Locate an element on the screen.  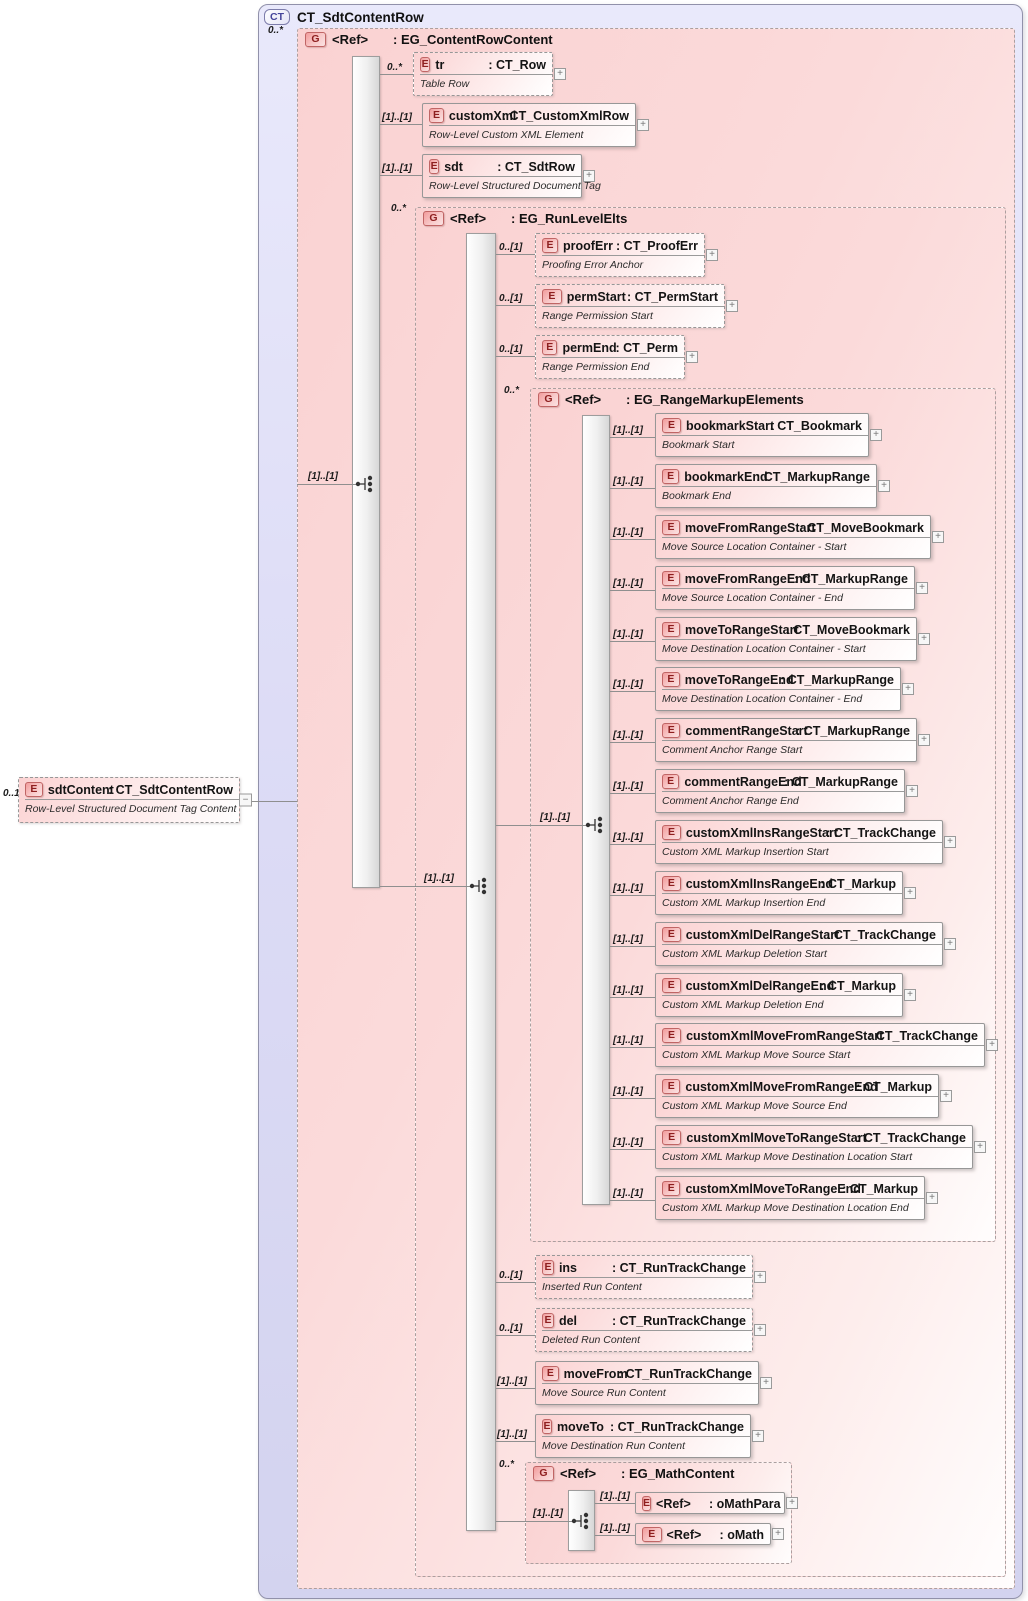
element-name: sdt is located at coordinates (453, 166).